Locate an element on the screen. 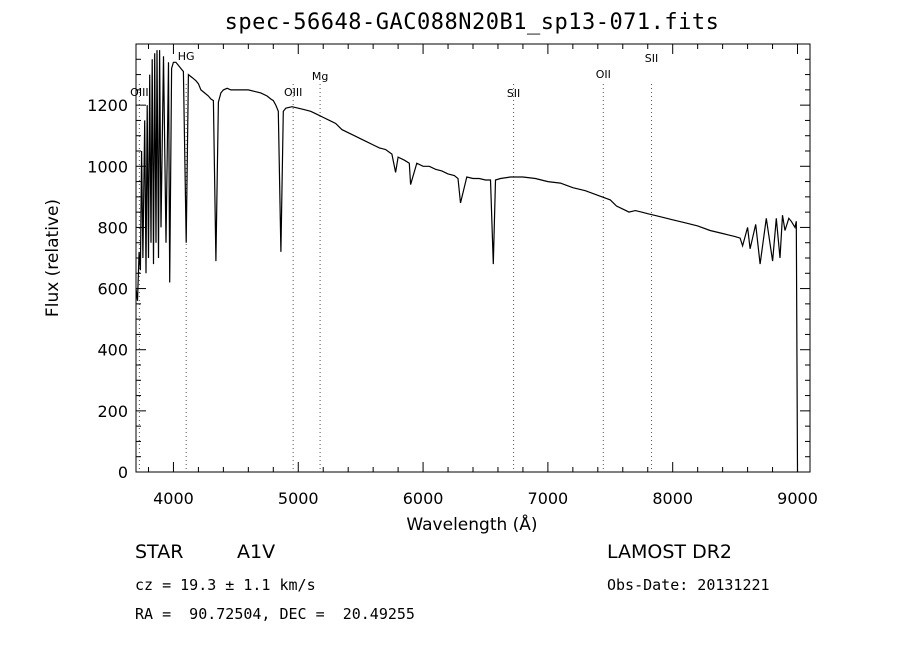 The image size is (900, 650). line-marker-label-0: OIII is located at coordinates (139, 92).